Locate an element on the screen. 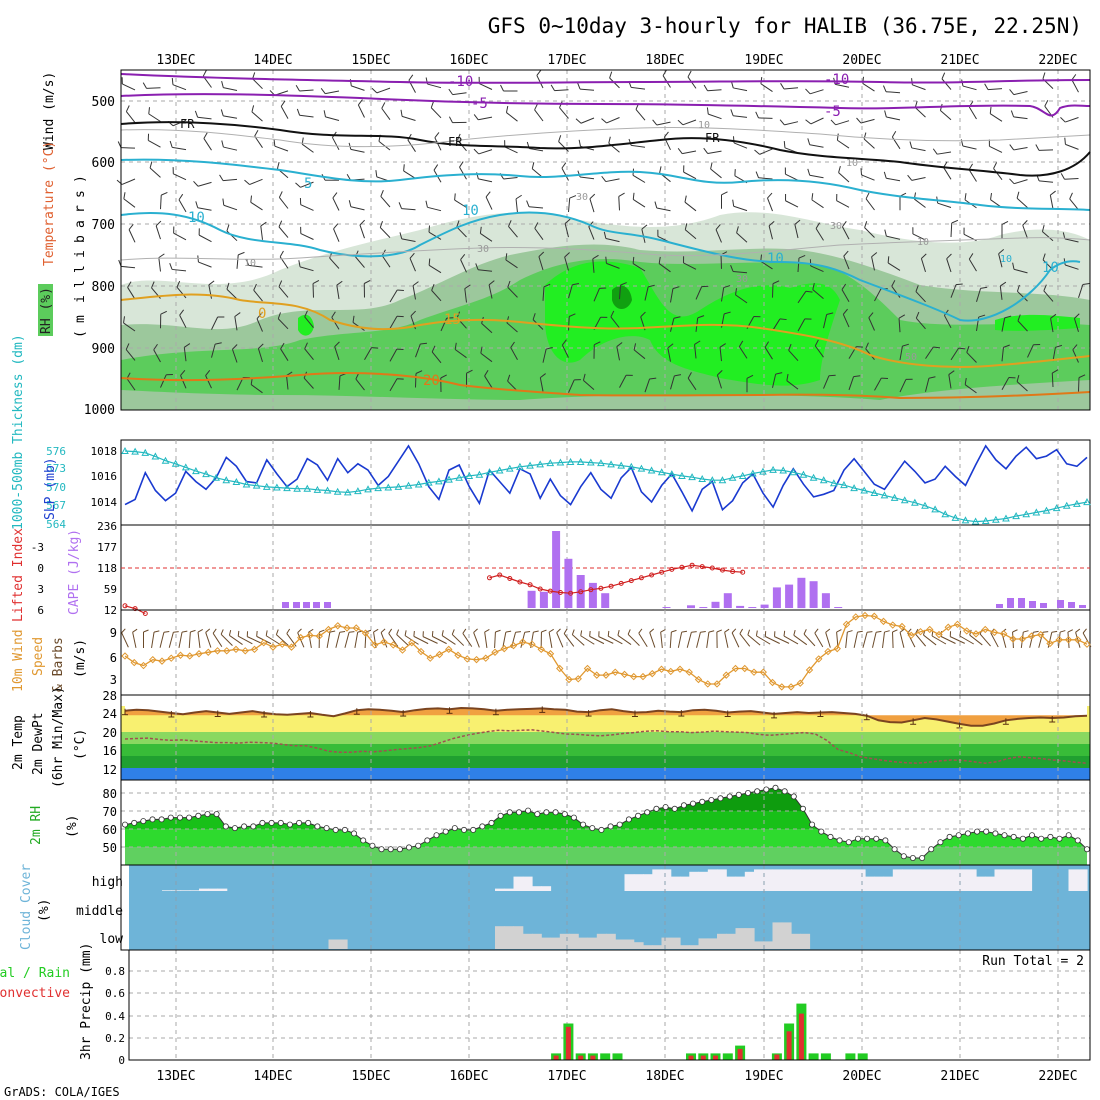 The width and height of the screenshot is (1100, 1100). contour-label-10-c: 10 is located at coordinates (775, 259).